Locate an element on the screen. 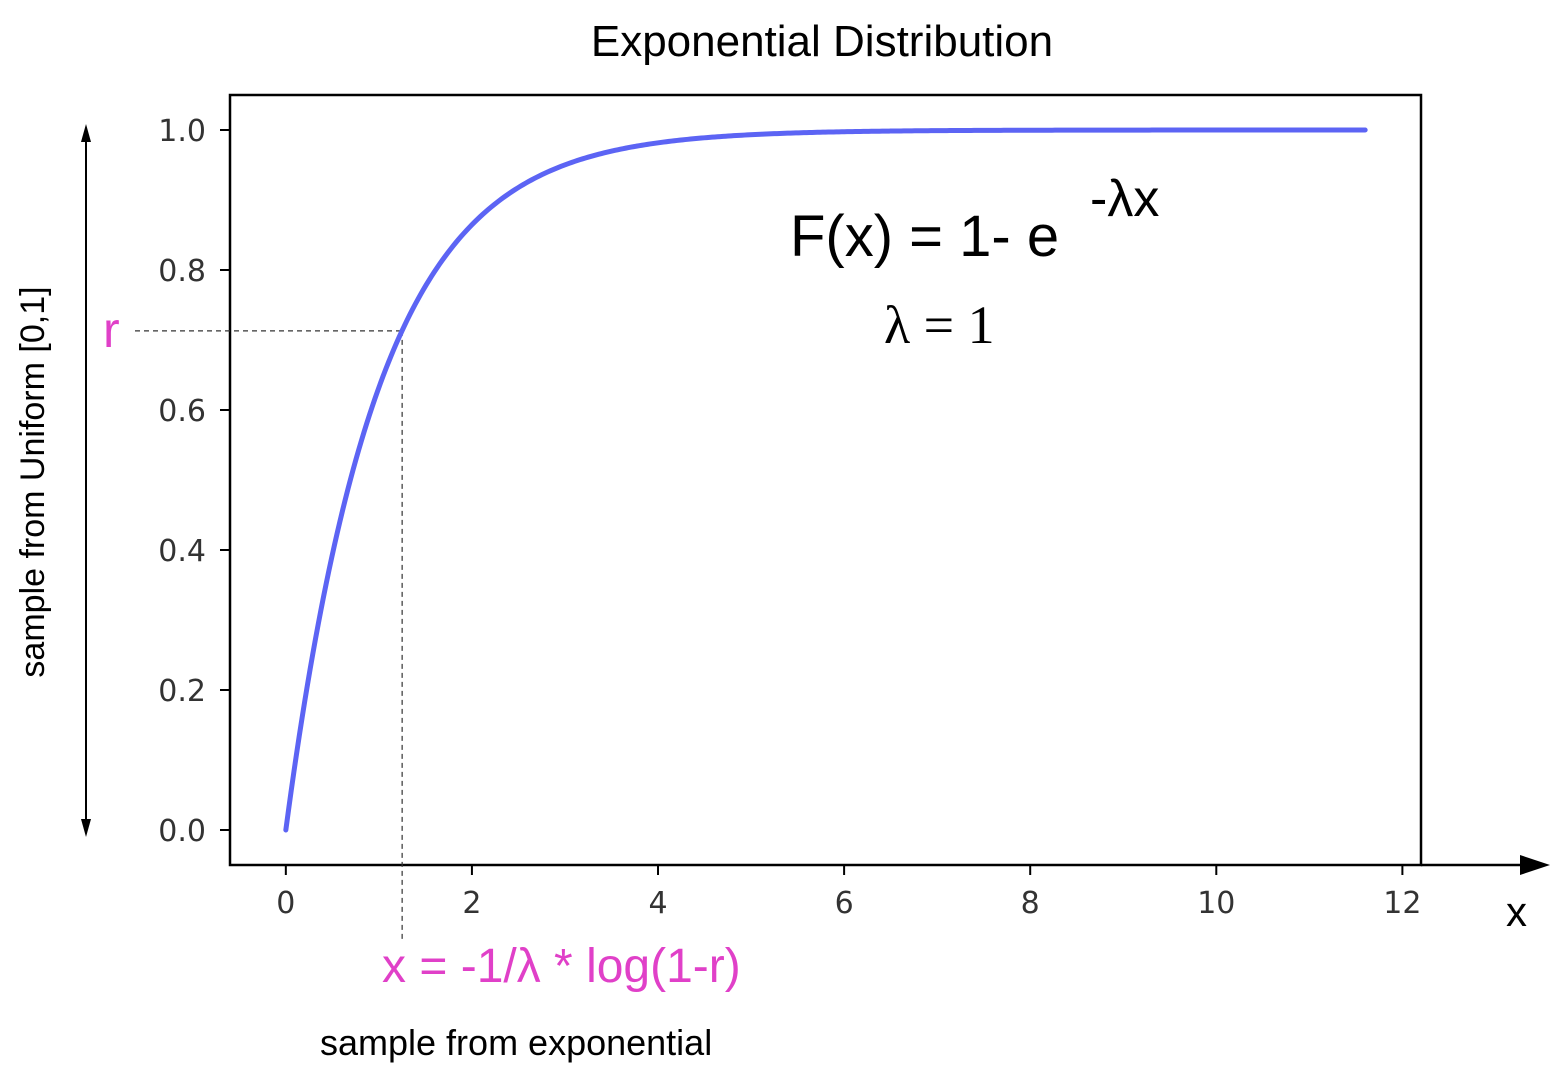 The width and height of the screenshot is (1566, 1070). x-arrow-label: x is located at coordinates (1516, 911).